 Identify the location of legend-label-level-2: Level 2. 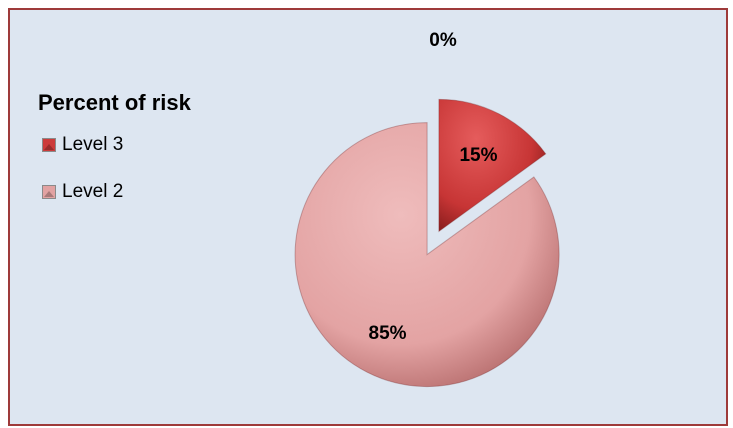
(93, 191).